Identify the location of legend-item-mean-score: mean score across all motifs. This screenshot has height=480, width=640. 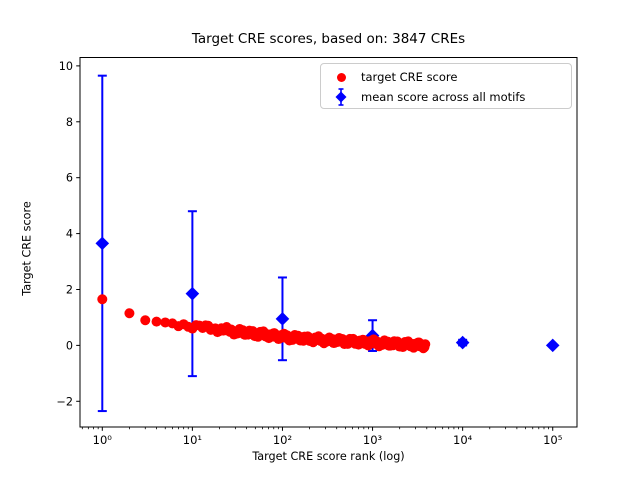
(446, 97).